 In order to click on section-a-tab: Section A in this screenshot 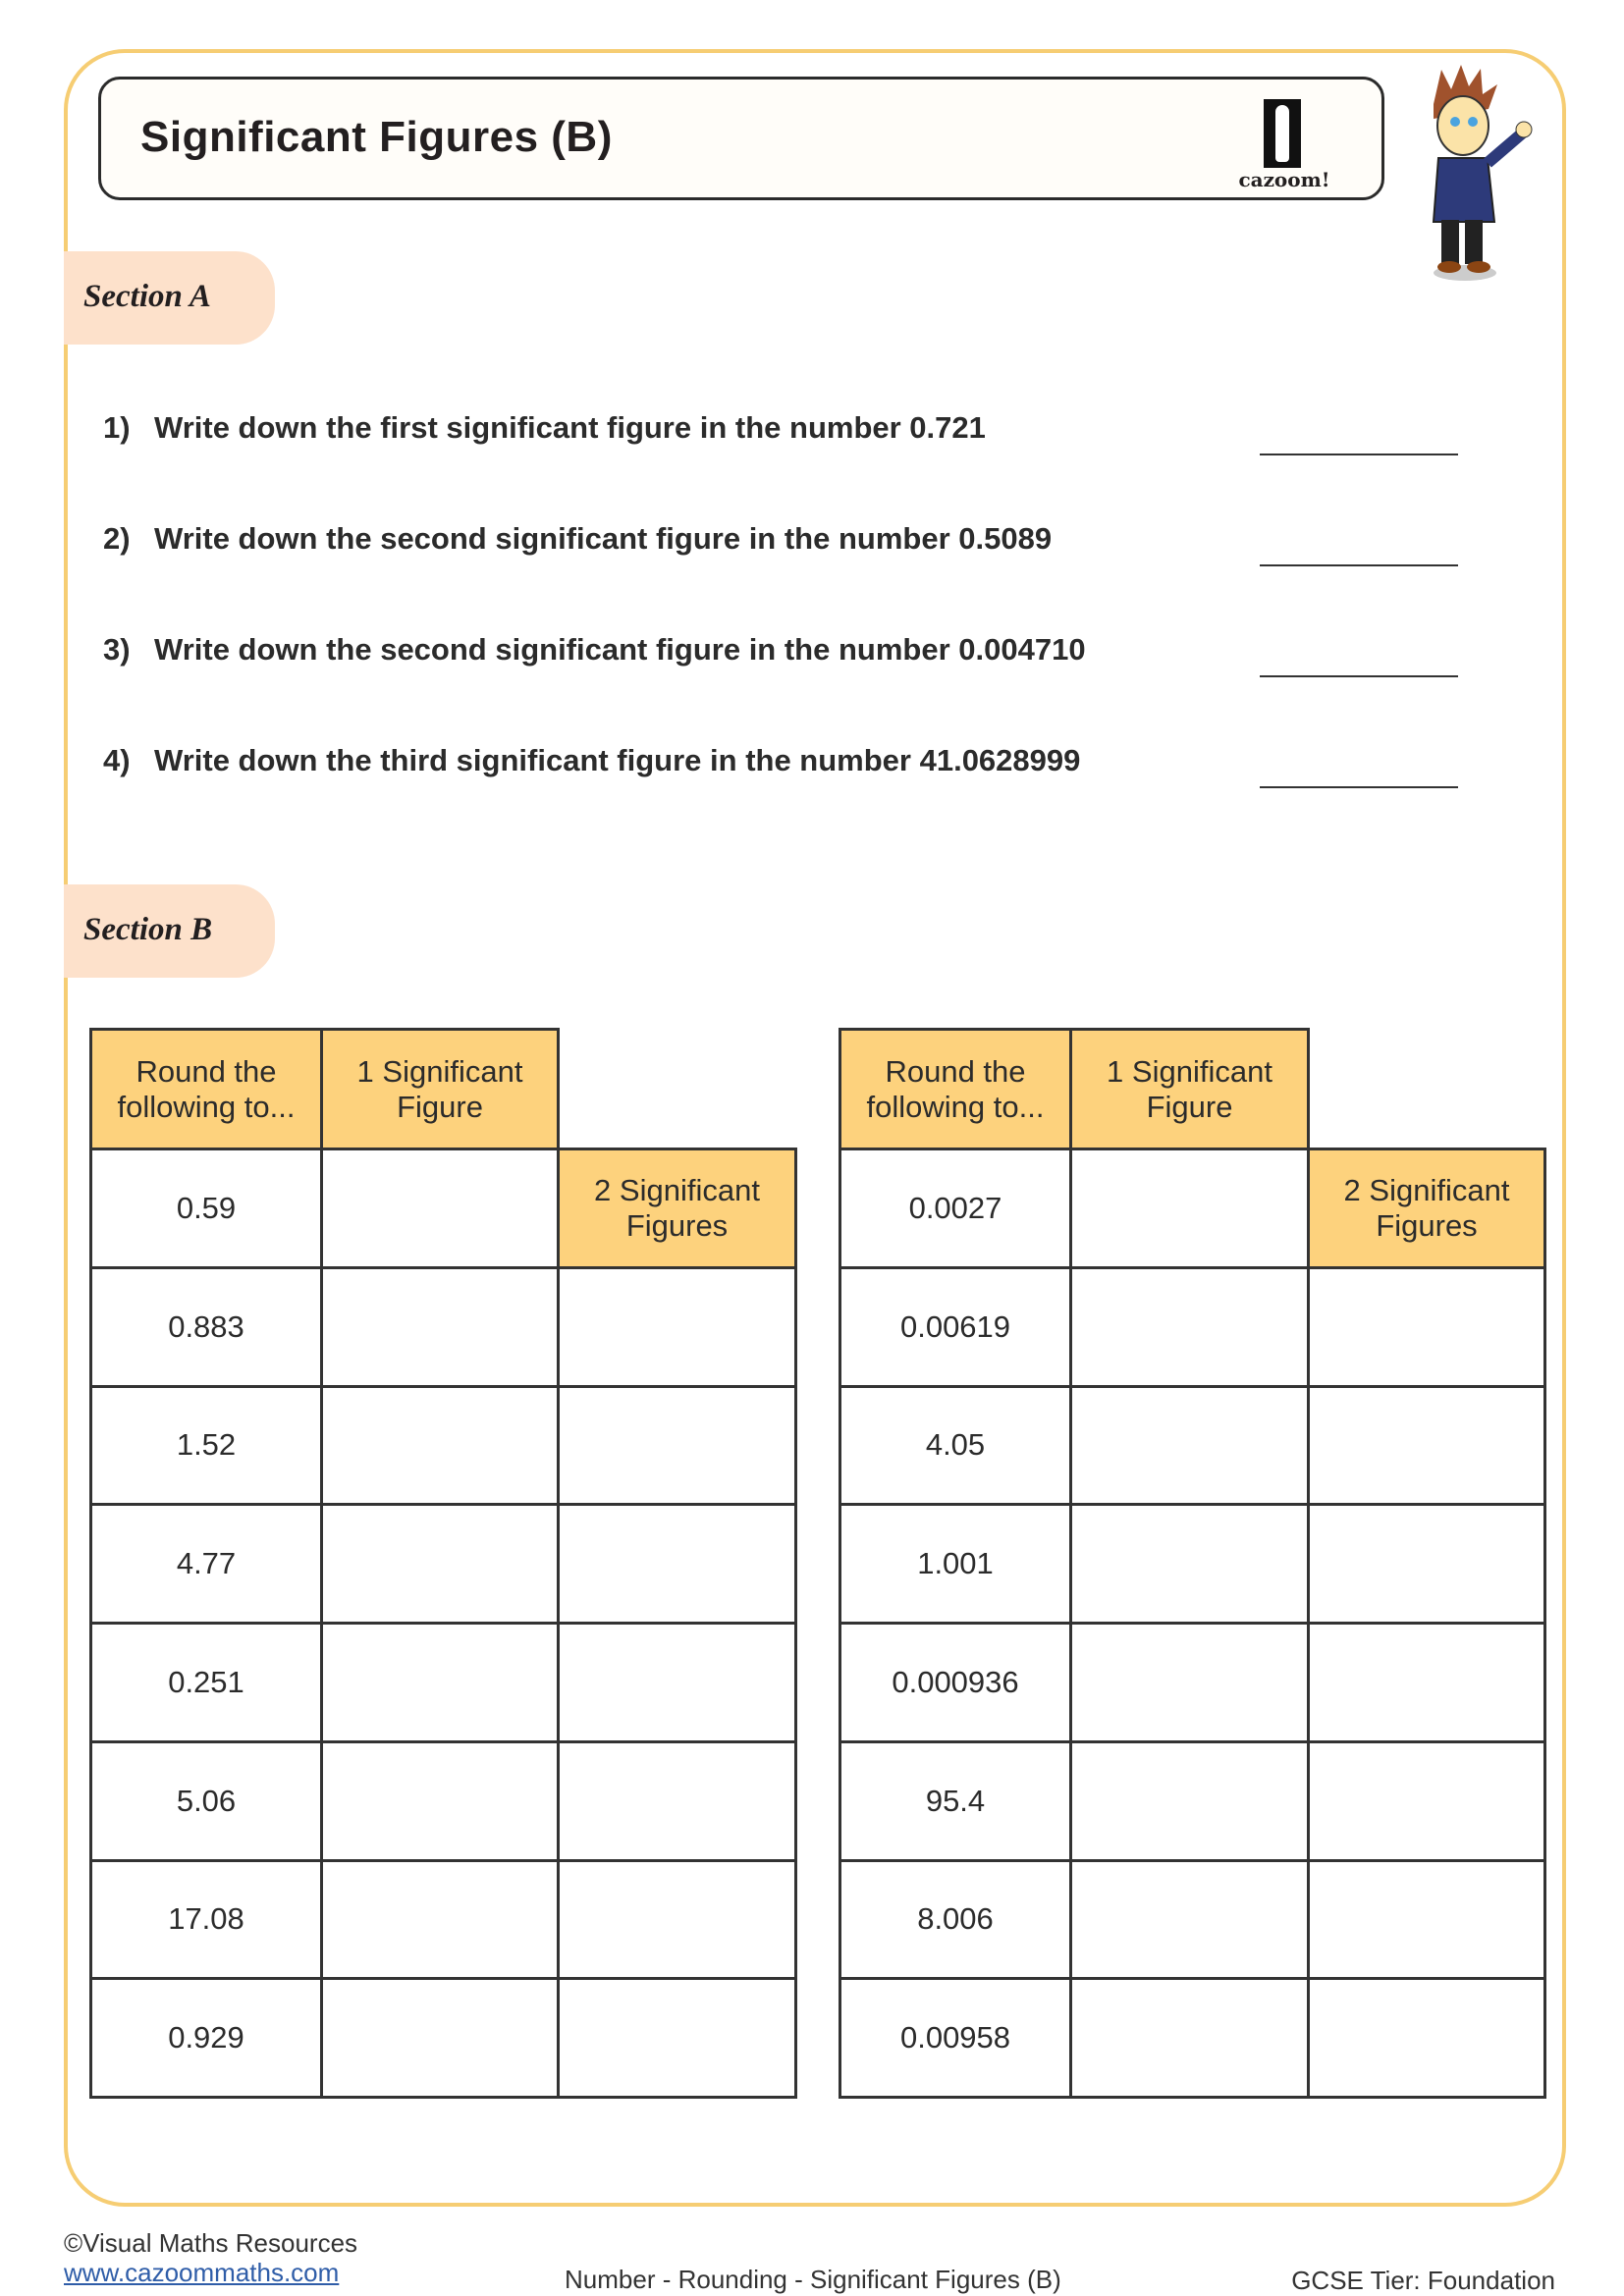, I will do `click(169, 298)`.